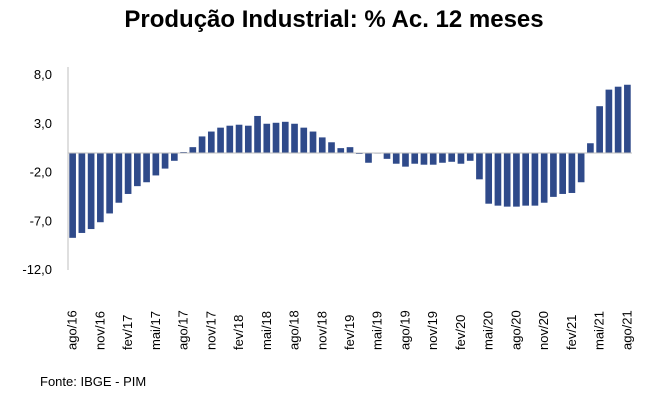  I want to click on bar-ago/20, so click(516, 180).